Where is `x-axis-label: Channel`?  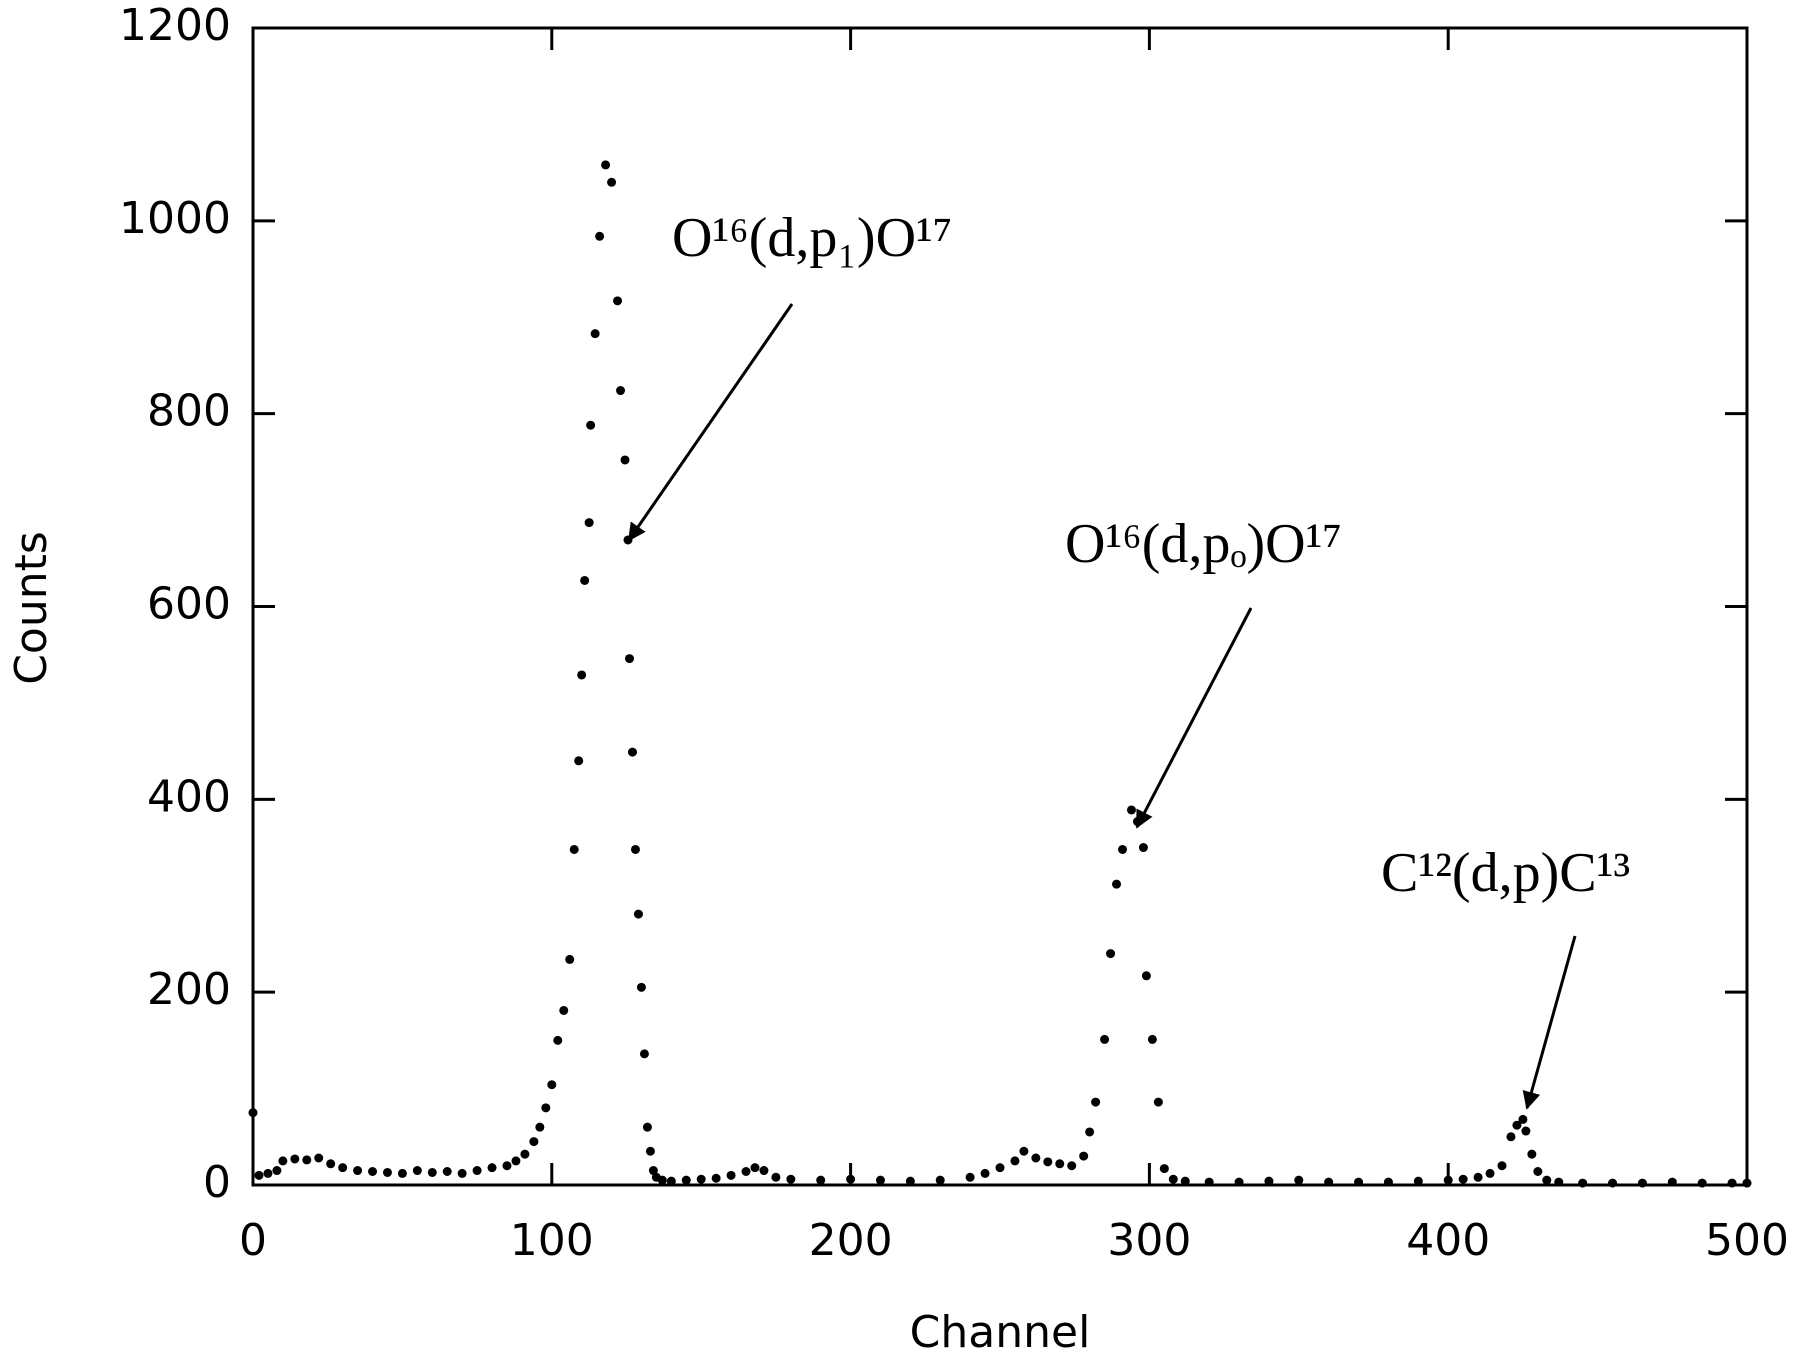 x-axis-label: Channel is located at coordinates (1000, 1332).